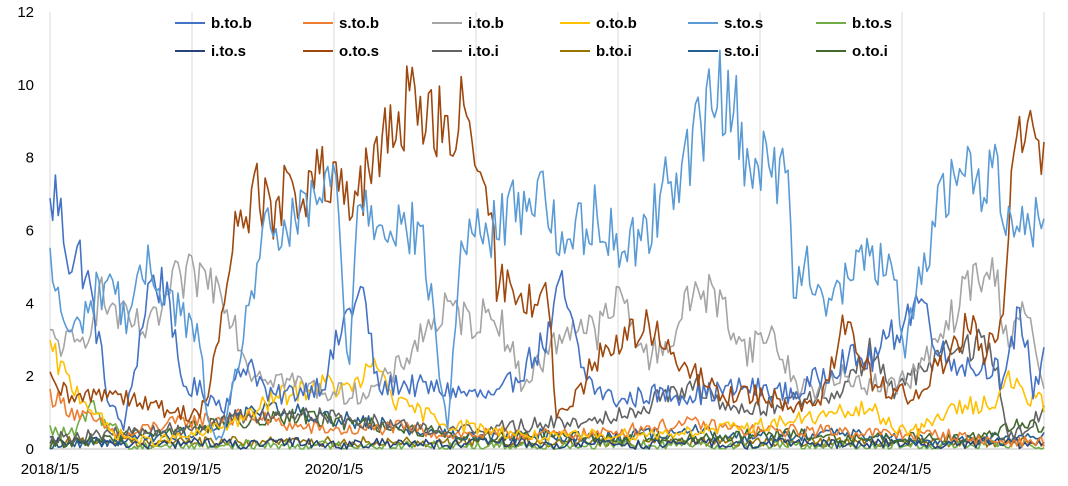  Describe the element at coordinates (614, 51) in the screenshot. I see `legend-label: b.to.i` at that location.